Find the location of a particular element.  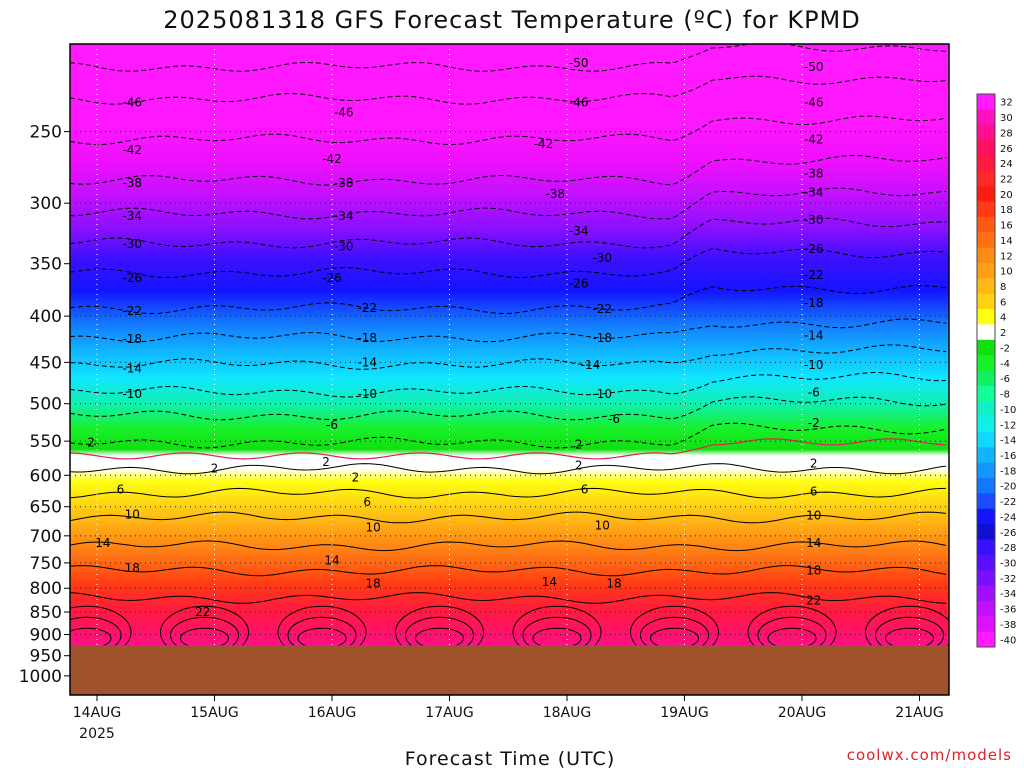

colorbar-label: -12 is located at coordinates (1008, 425).